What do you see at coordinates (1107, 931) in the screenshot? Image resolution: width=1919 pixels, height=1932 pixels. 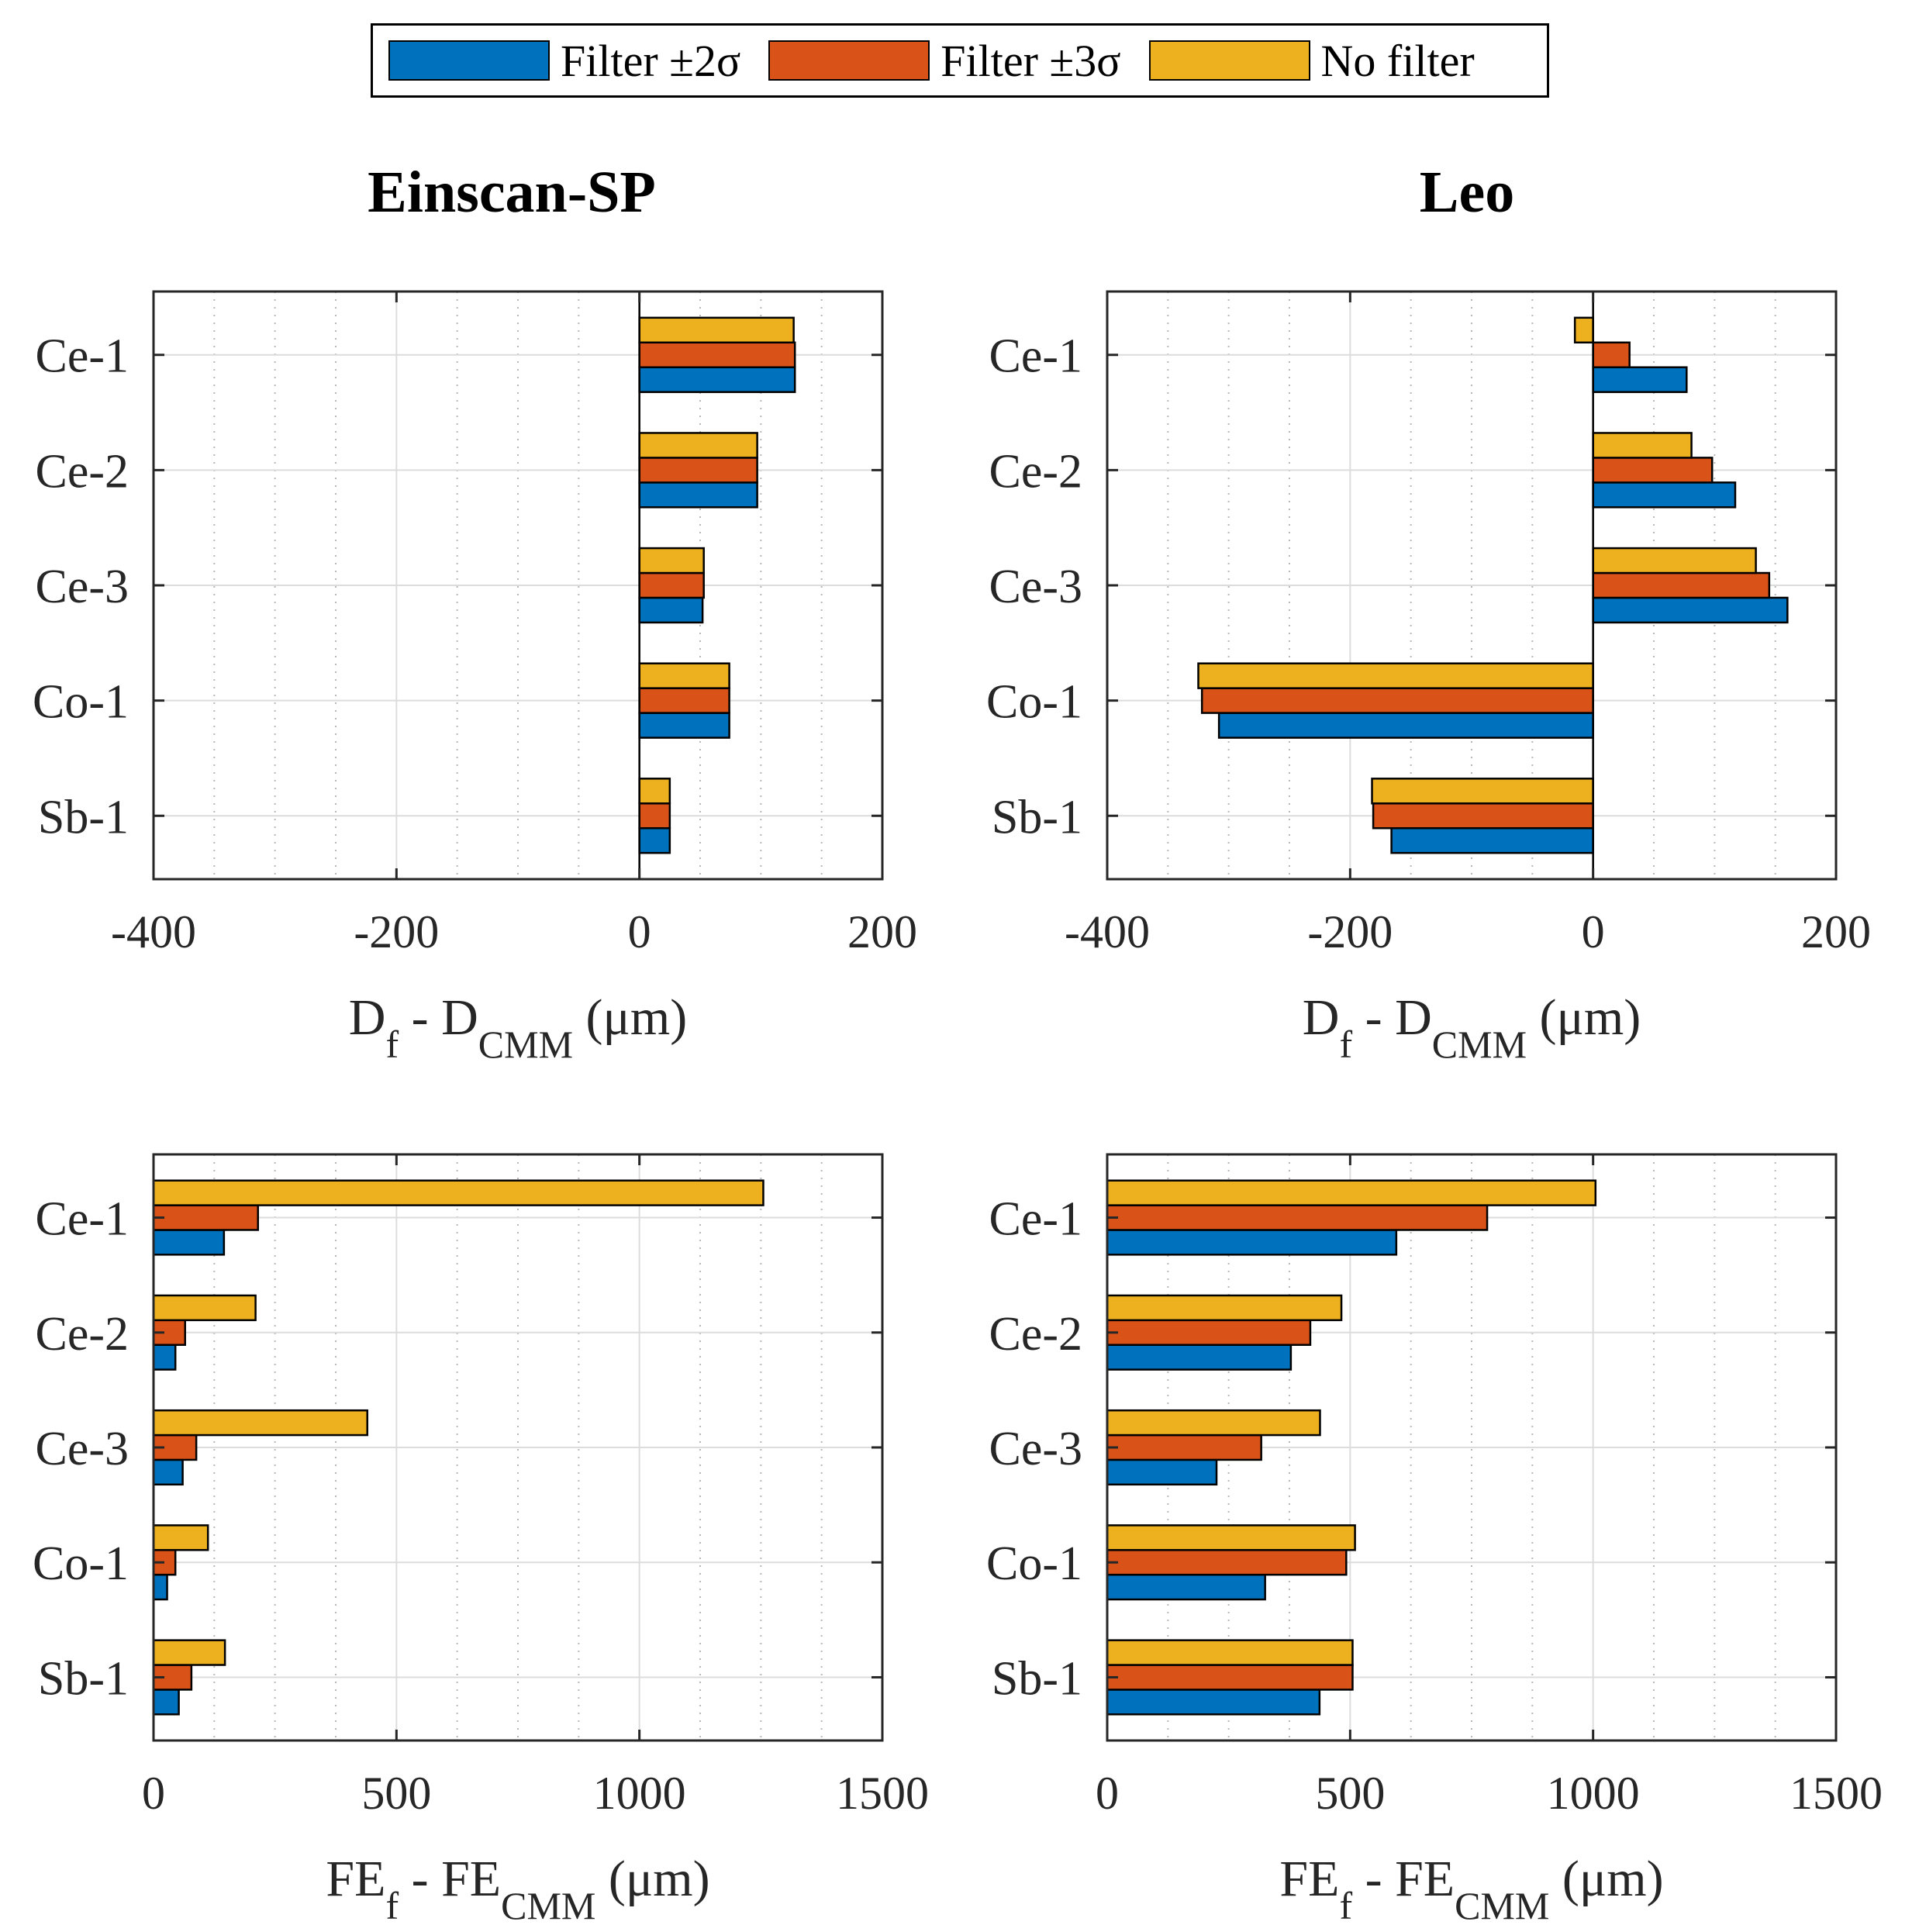 I see `x-tick-label: -400` at bounding box center [1107, 931].